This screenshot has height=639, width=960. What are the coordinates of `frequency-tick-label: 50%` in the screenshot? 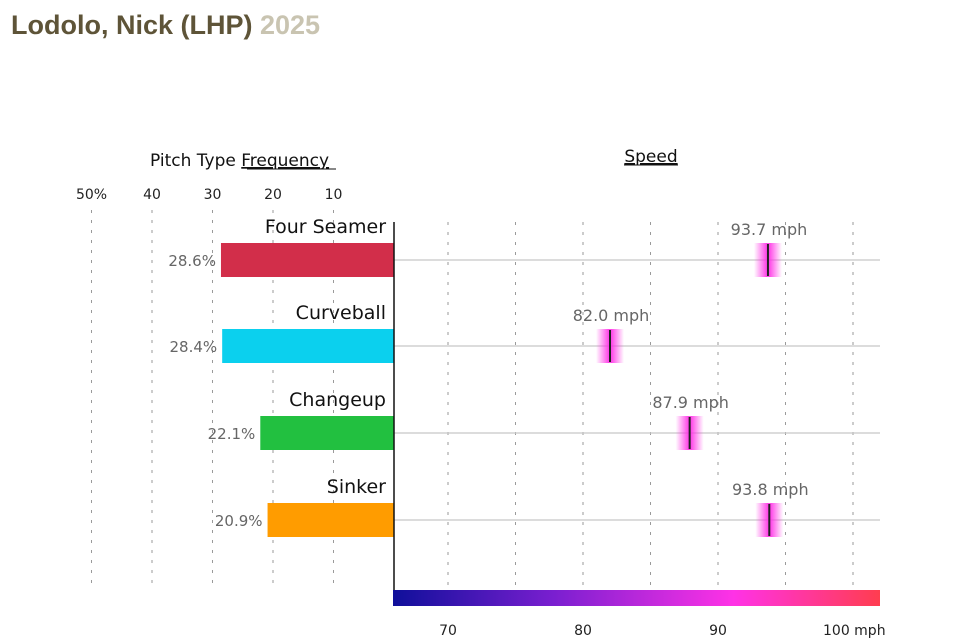 It's located at (91, 195).